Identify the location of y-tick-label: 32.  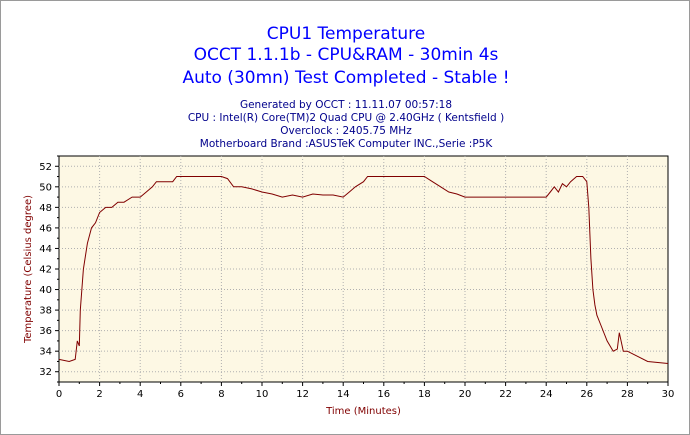
(45, 372).